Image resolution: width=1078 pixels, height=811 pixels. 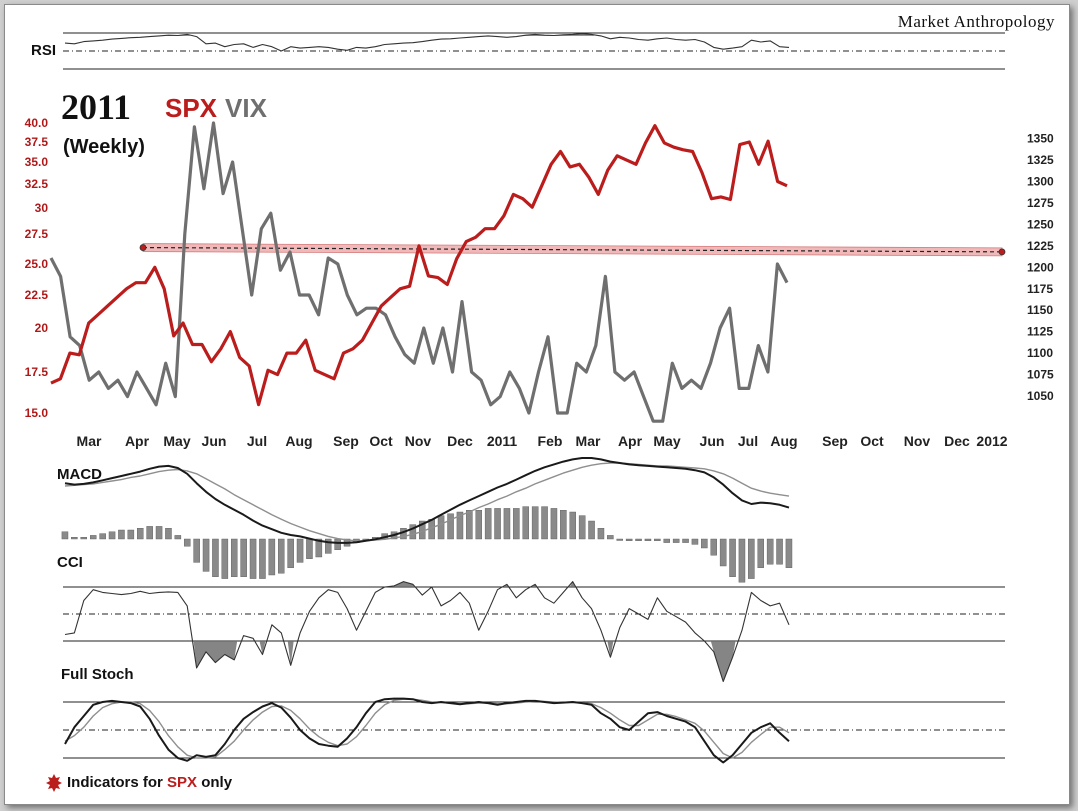 What do you see at coordinates (1040, 353) in the screenshot?
I see `spx-axis-tick: 1100` at bounding box center [1040, 353].